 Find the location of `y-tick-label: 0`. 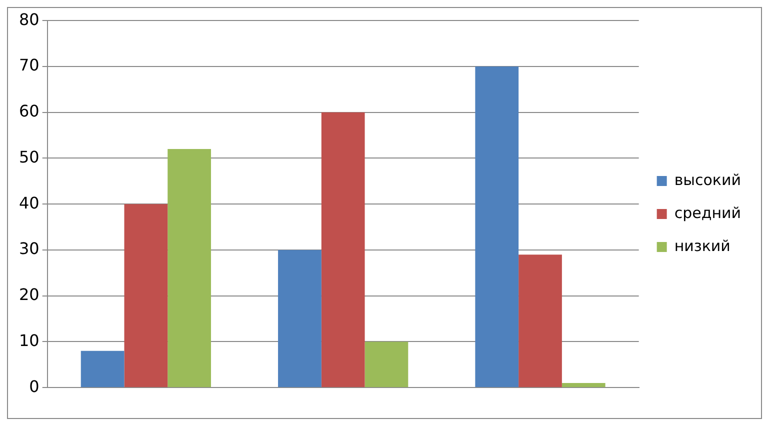

y-tick-label: 0 is located at coordinates (34, 386).